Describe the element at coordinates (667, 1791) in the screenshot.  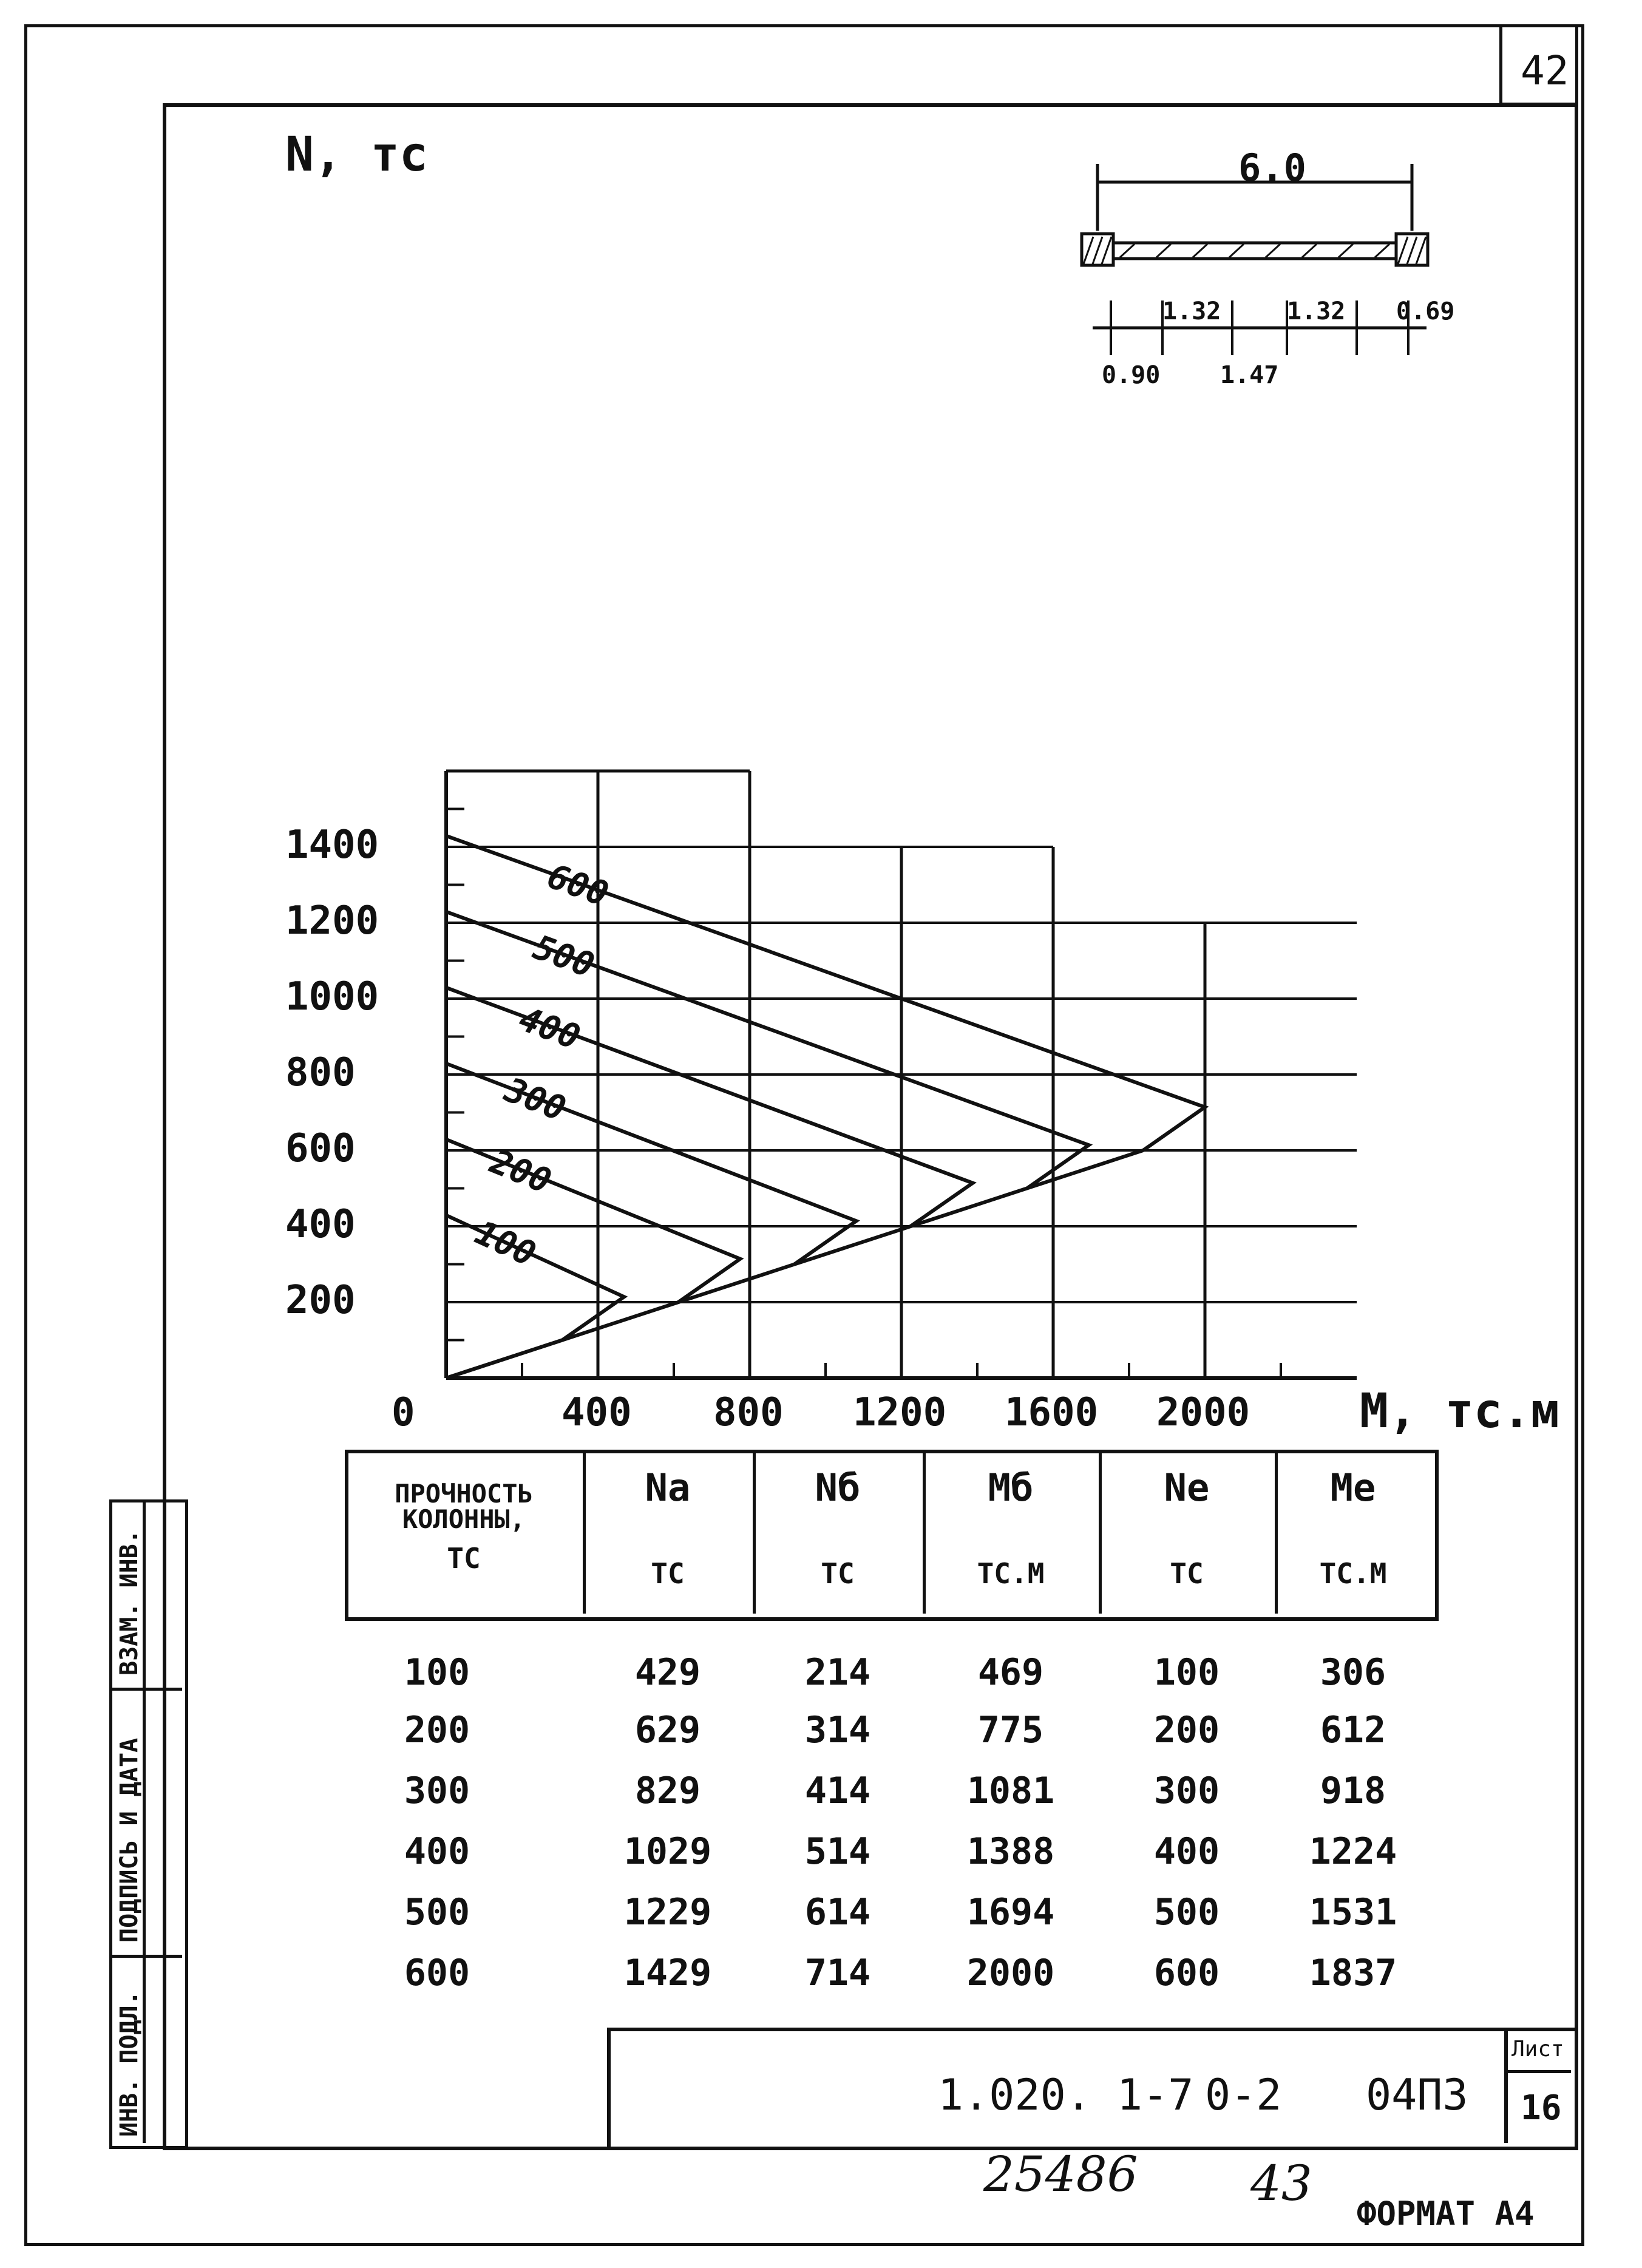
I see `table-cell: 829` at that location.